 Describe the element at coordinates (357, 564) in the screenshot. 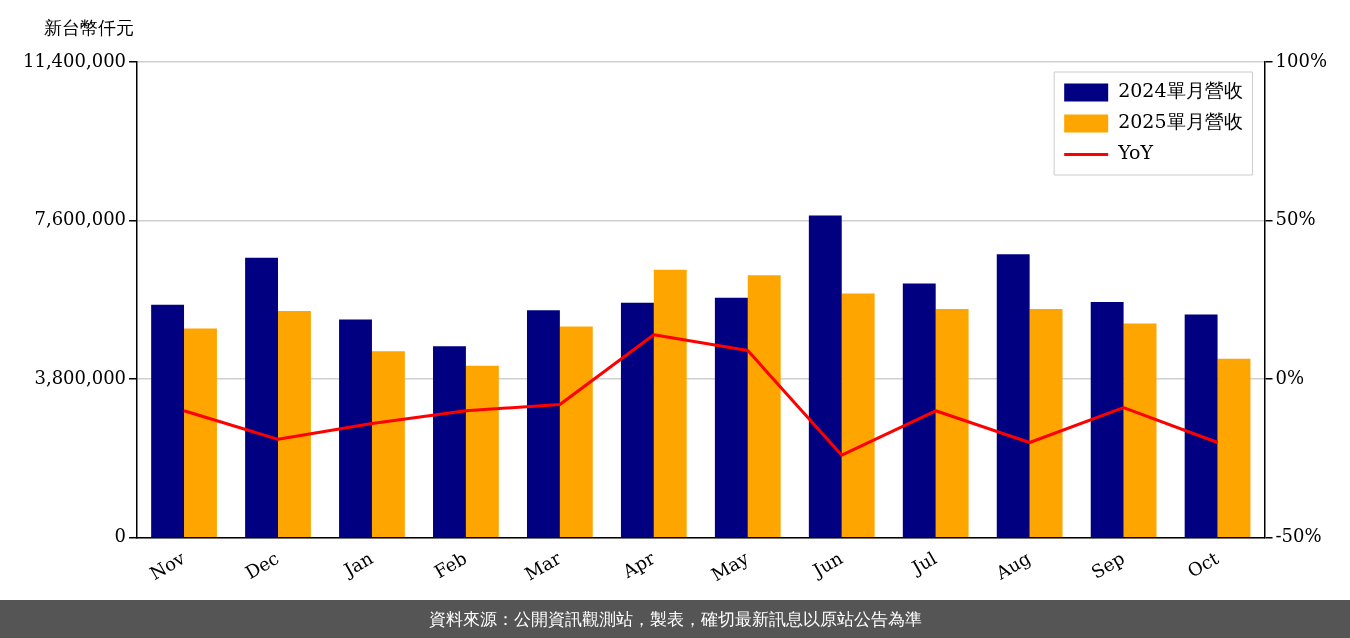

I see `x-tick-label: Jan` at that location.